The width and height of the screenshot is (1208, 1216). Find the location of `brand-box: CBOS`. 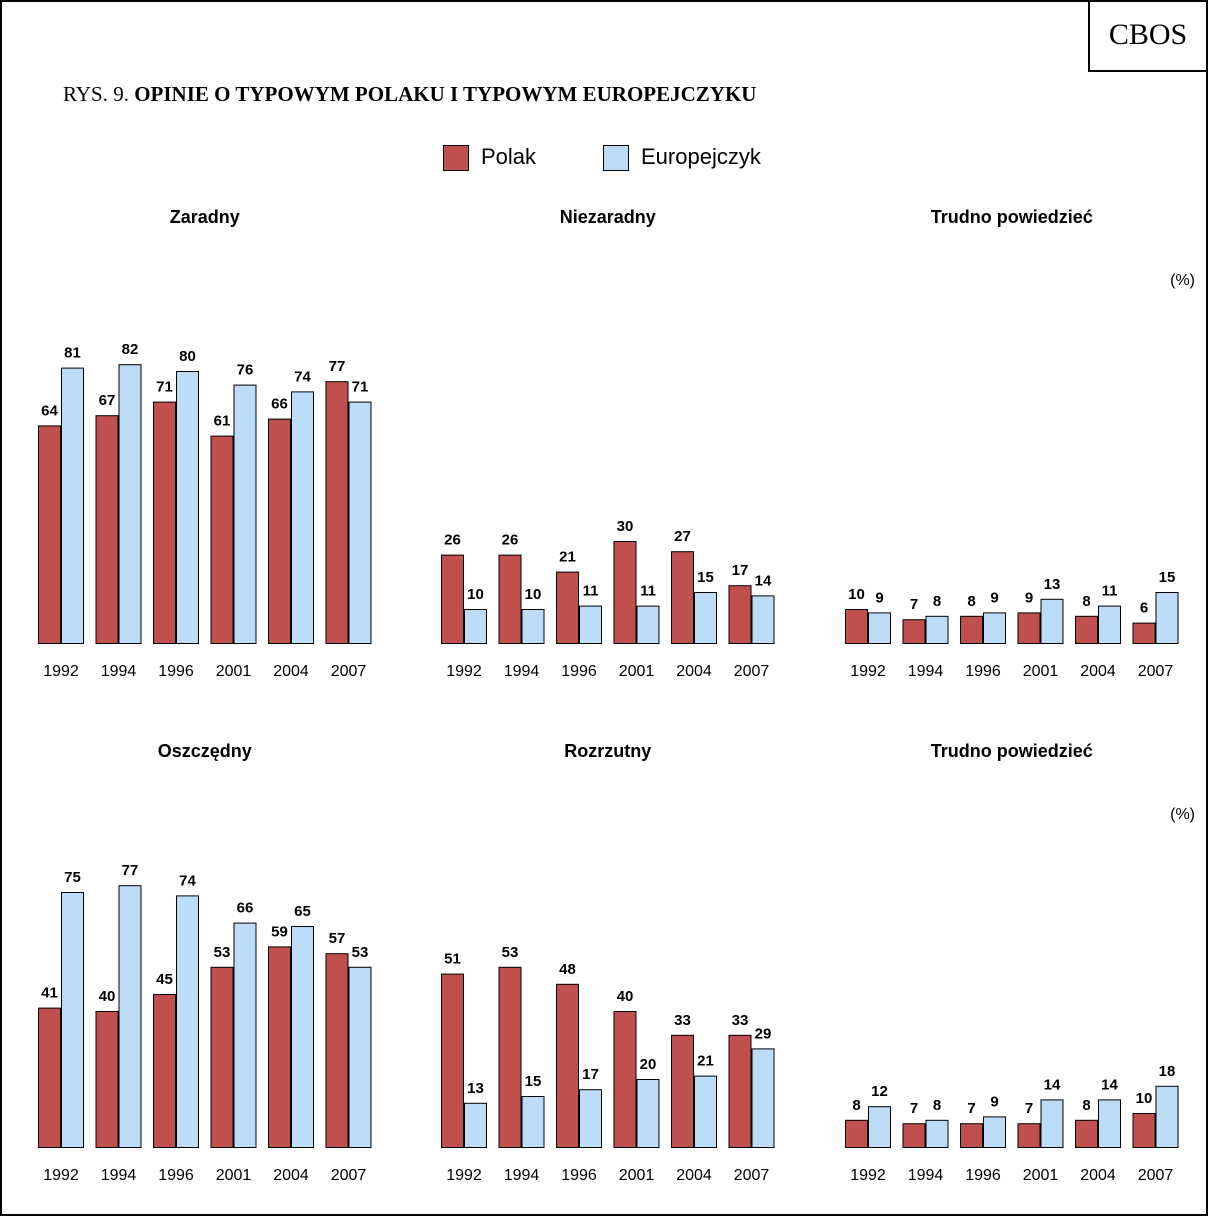

brand-box: CBOS is located at coordinates (1147, 37).